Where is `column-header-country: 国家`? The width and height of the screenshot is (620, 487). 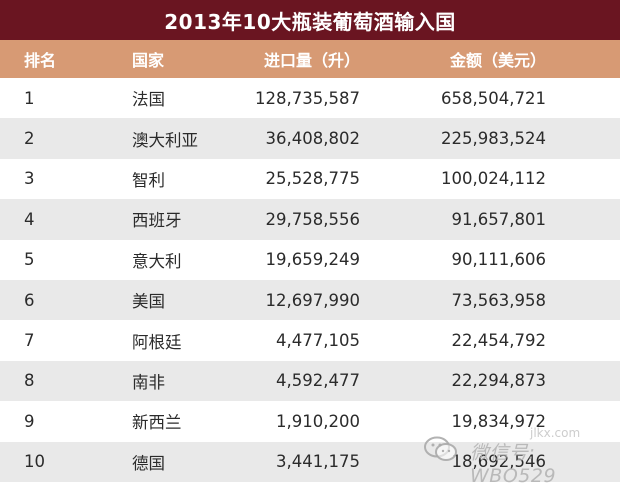 column-header-country: 国家 is located at coordinates (148, 60).